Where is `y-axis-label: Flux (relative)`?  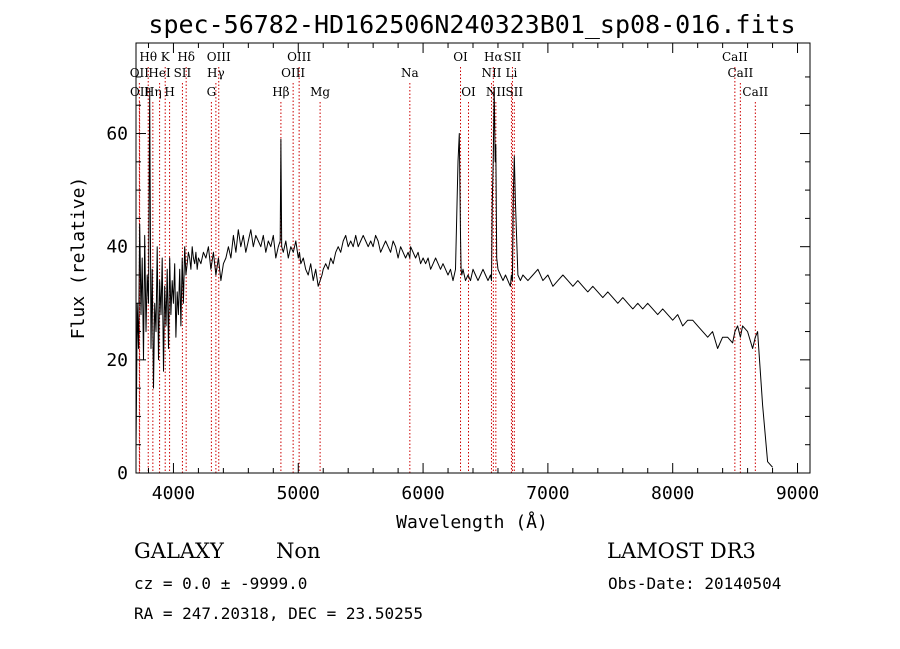
y-axis-label: Flux (relative) is located at coordinates (78, 258).